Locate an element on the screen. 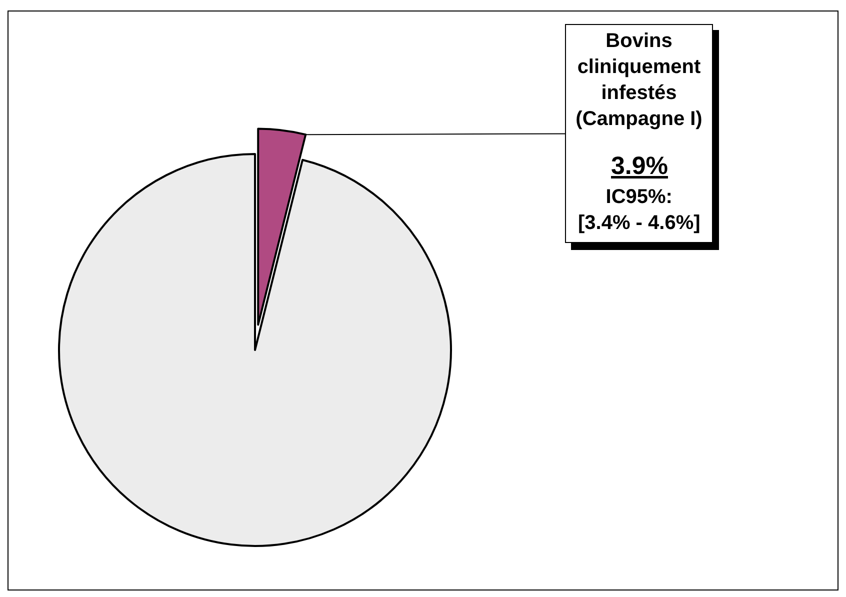 Image resolution: width=846 pixels, height=597 pixels. text: IC95%: [3.4% - 4.6%] is located at coordinates (639, 210).